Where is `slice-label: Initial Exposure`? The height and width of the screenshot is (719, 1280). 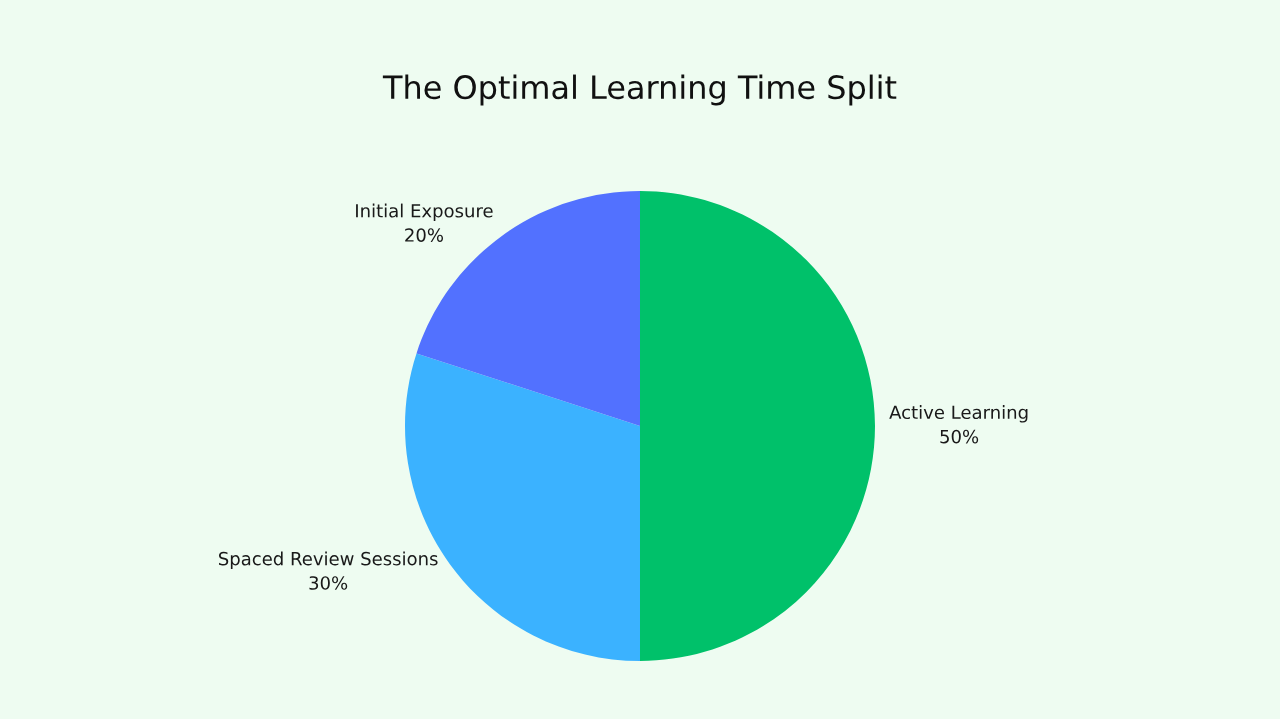
slice-label: Initial Exposure is located at coordinates (424, 212).